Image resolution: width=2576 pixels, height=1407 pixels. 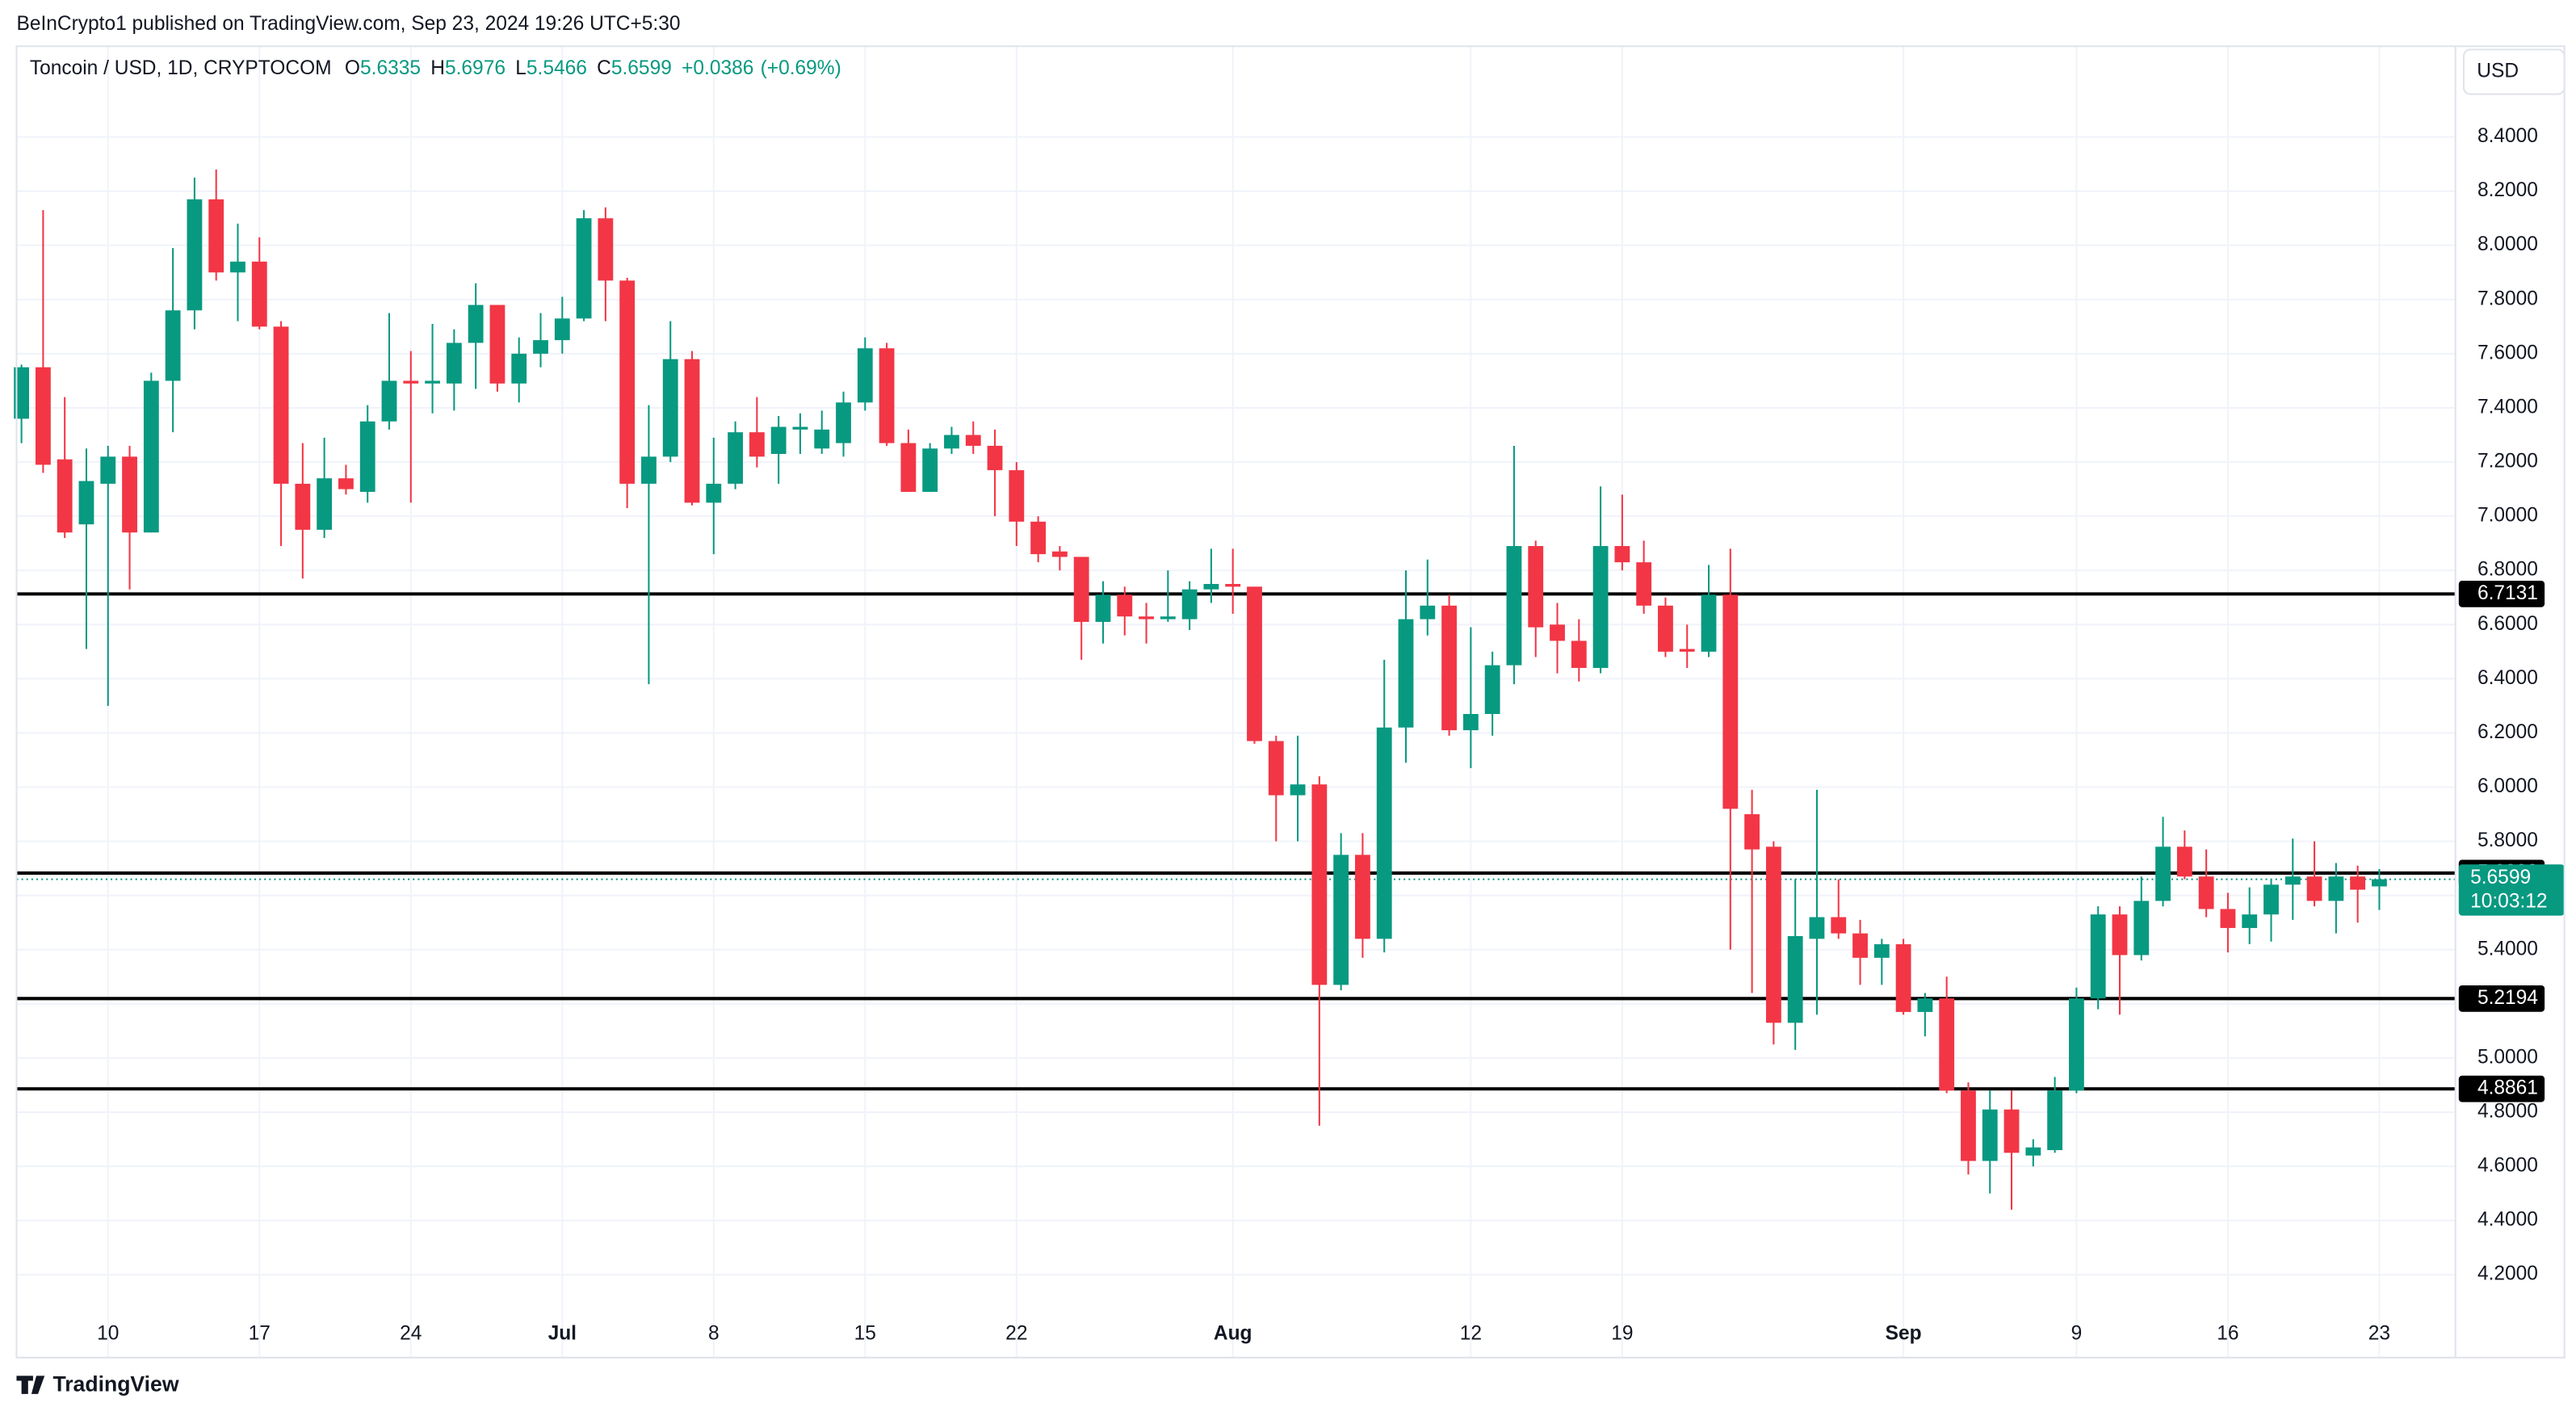 I want to click on y-tick-label: 7.2000, so click(x=2507, y=462).